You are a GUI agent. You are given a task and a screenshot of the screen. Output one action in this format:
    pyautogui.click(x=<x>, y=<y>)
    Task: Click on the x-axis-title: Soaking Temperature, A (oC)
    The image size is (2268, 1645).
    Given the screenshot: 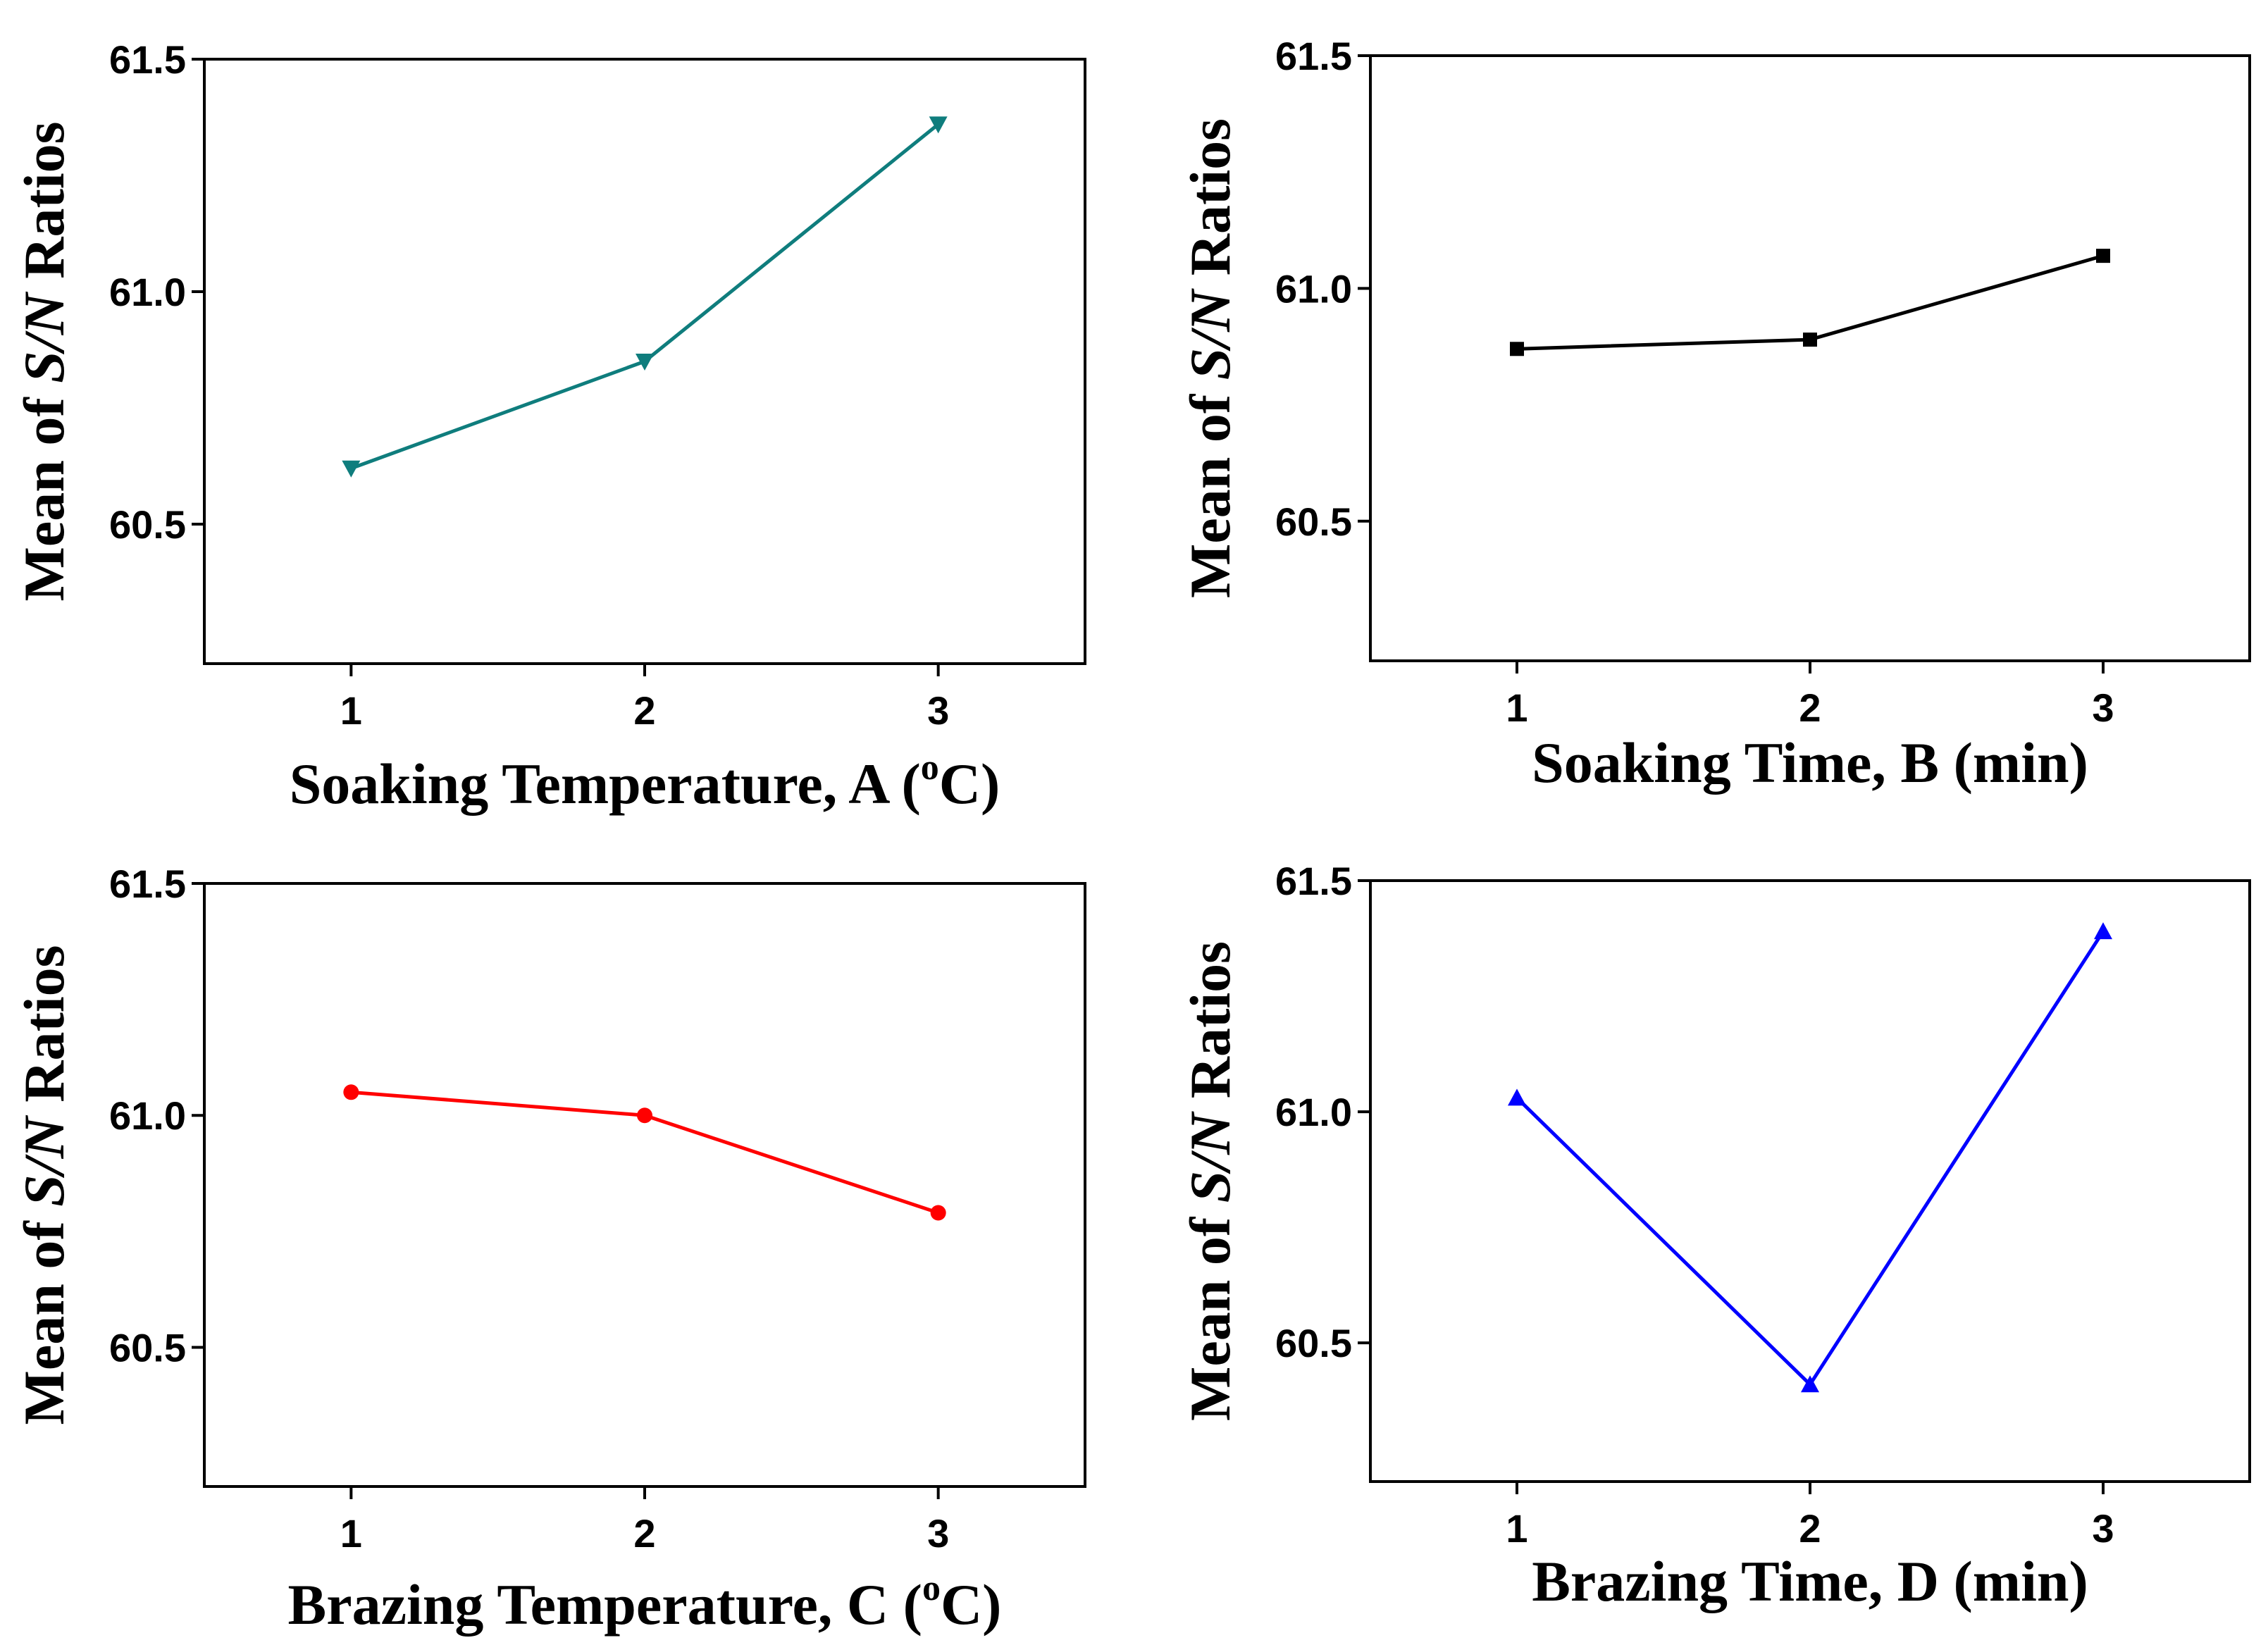 What is the action you would take?
    pyautogui.click(x=645, y=781)
    